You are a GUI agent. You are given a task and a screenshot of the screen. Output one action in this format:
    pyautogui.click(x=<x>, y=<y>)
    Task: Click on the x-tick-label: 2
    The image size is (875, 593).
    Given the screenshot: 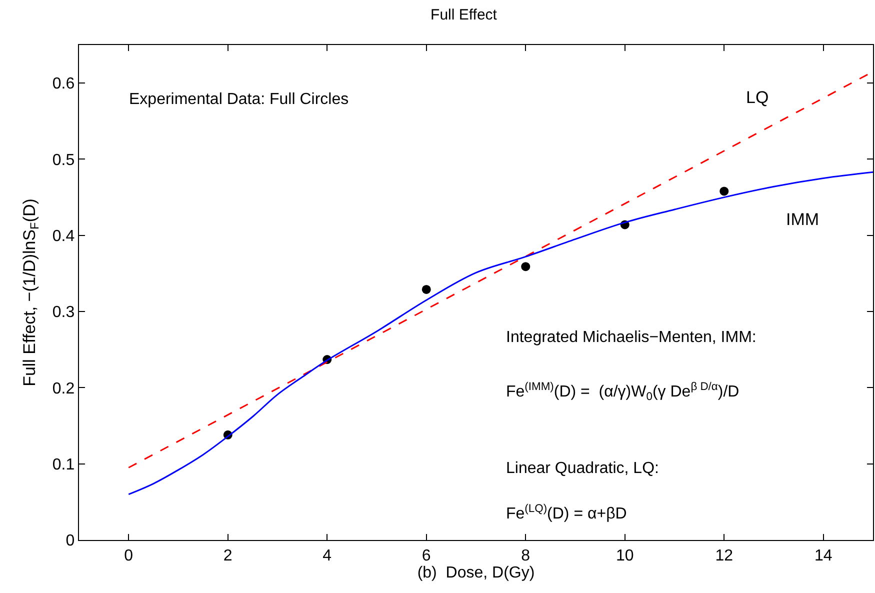 What is the action you would take?
    pyautogui.click(x=227, y=555)
    